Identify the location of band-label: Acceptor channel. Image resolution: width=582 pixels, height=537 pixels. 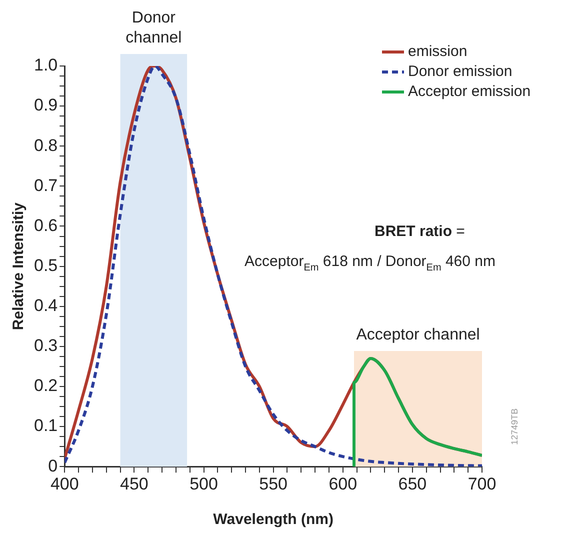
(418, 335).